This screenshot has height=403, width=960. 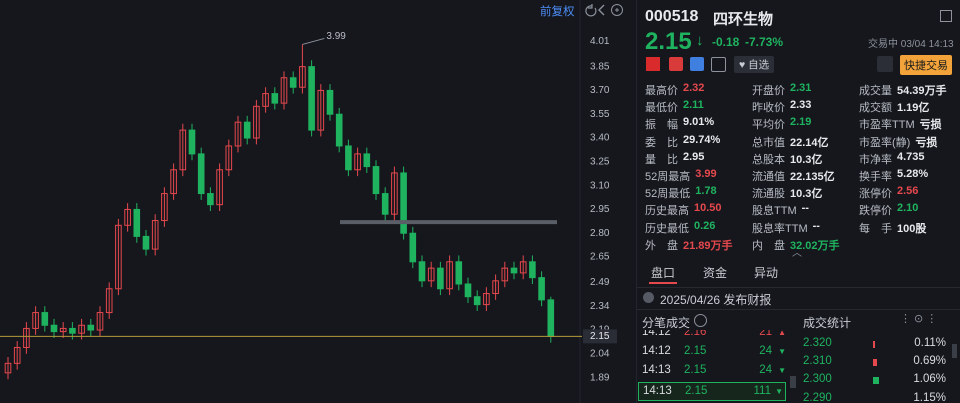 What do you see at coordinates (674, 107) in the screenshot?
I see `stat: 最低价 2.11` at bounding box center [674, 107].